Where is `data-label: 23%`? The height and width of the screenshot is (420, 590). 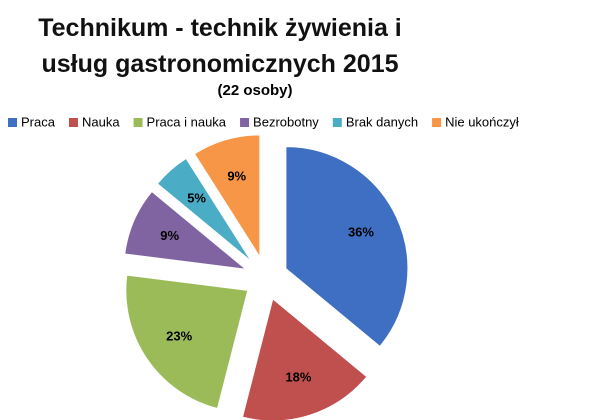 data-label: 23% is located at coordinates (179, 335).